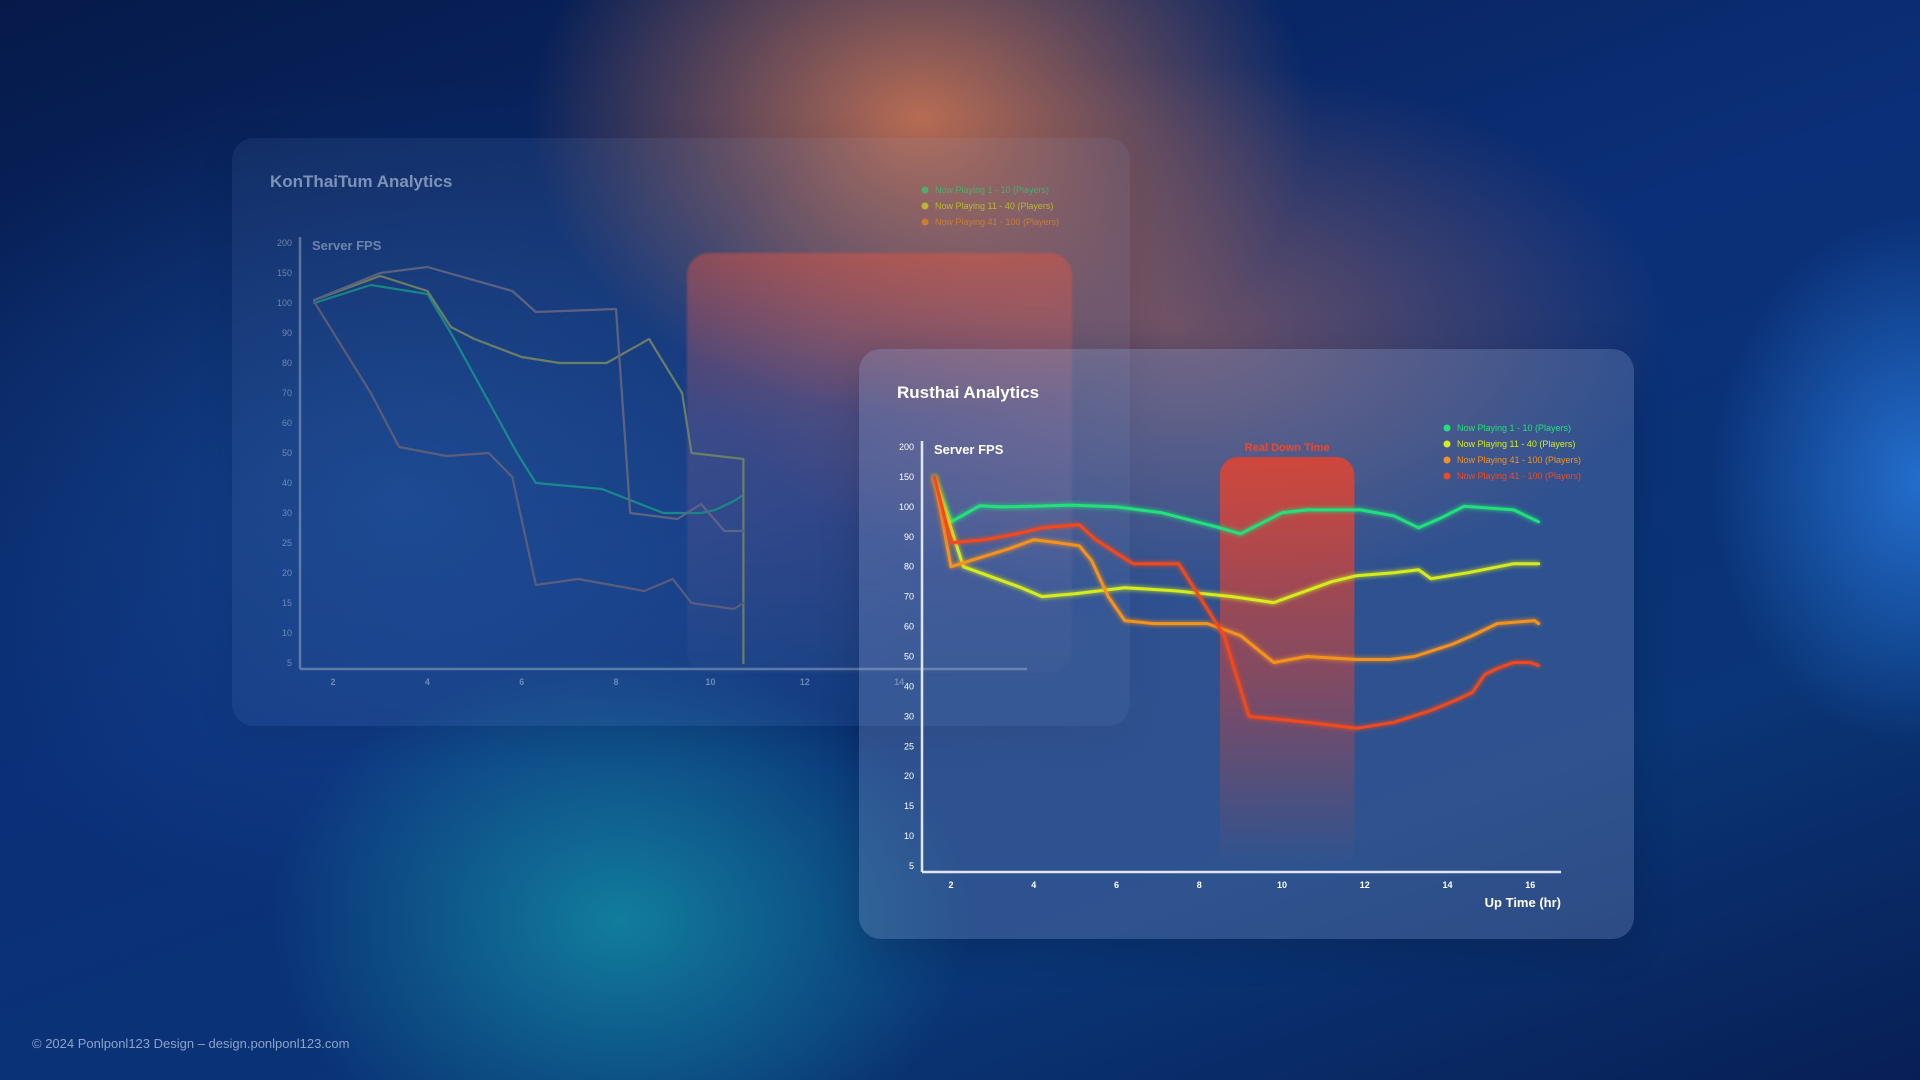 This screenshot has height=1080, width=1920. I want to click on panel-title: Rusthai Analytics, so click(968, 392).